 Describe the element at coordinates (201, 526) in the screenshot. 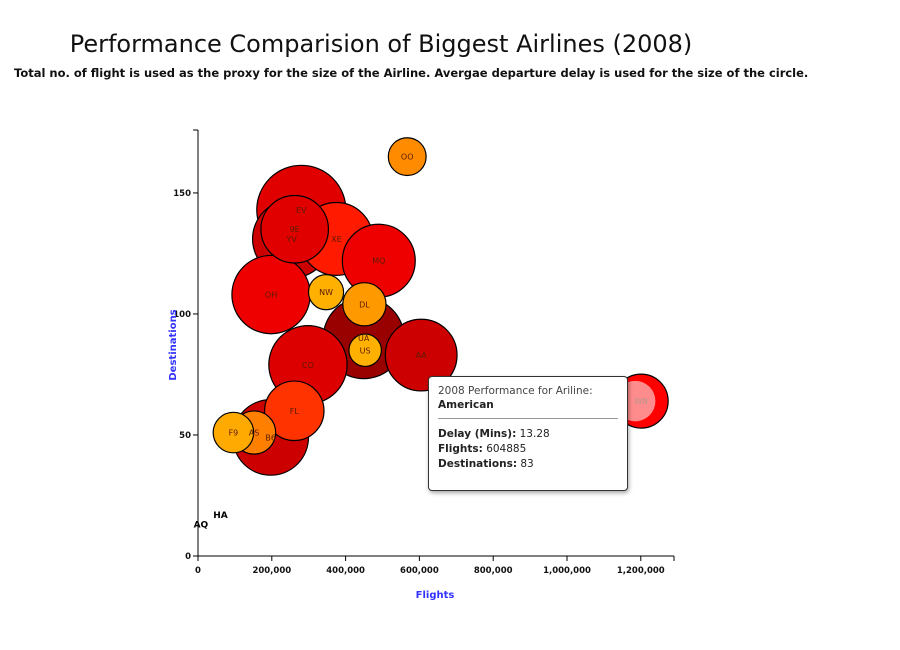

I see `bubble-label-aq: AQ` at that location.